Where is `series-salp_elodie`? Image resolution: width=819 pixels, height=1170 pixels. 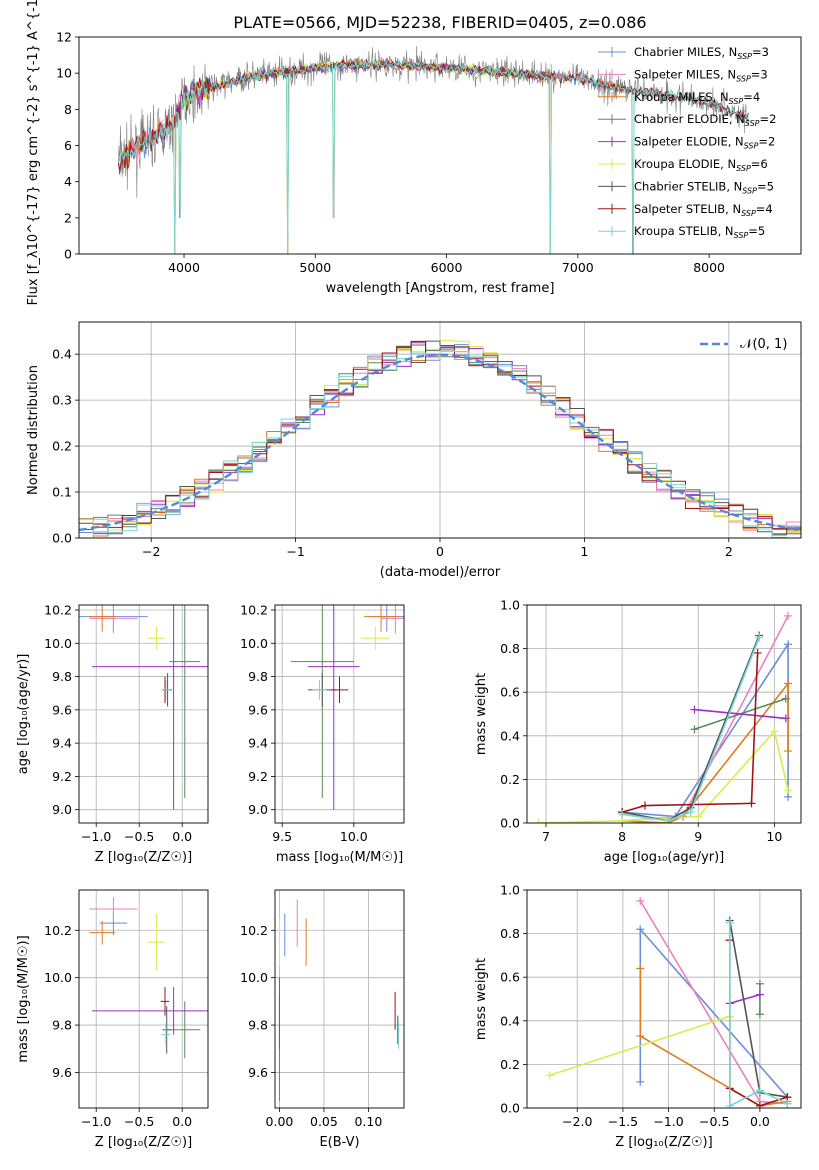 series-salp_elodie is located at coordinates (740, 714).